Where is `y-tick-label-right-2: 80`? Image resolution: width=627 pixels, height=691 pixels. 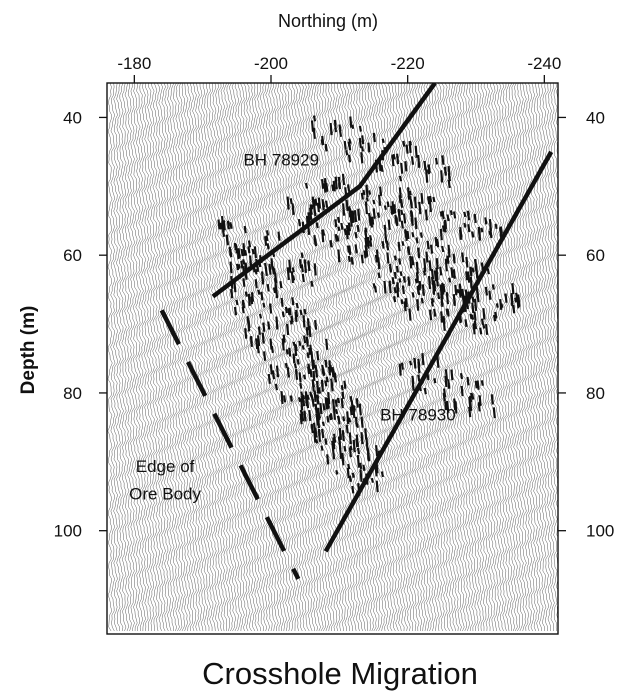
y-tick-label-right-2: 80 is located at coordinates (595, 393).